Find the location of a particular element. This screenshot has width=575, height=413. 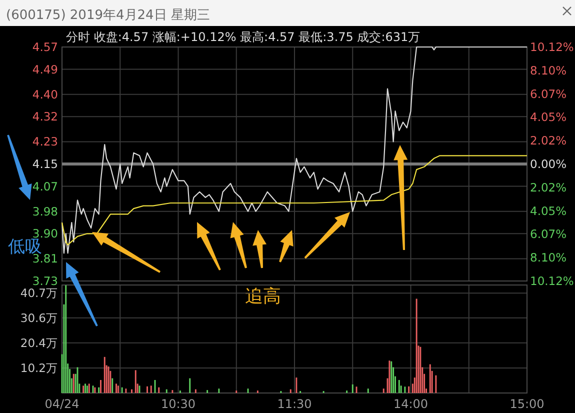

y-tick-label: 3.98 is located at coordinates (45, 211).